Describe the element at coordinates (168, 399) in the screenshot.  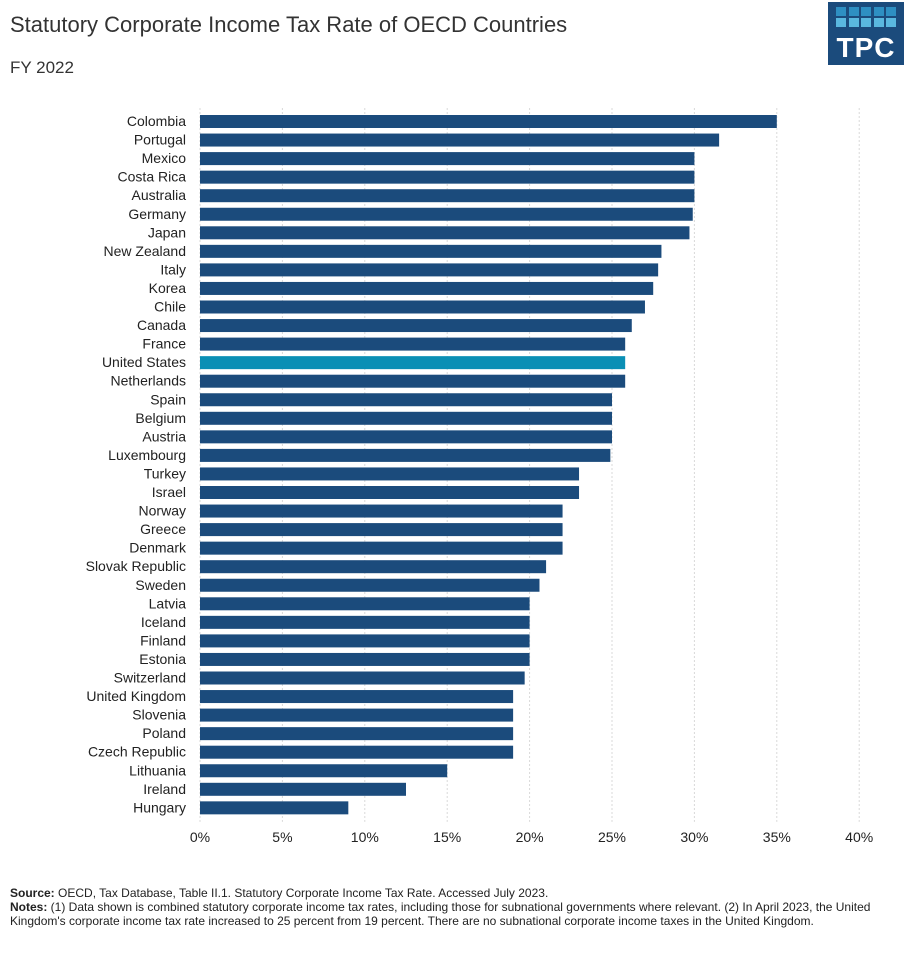
I see `category-label: Spain` at that location.